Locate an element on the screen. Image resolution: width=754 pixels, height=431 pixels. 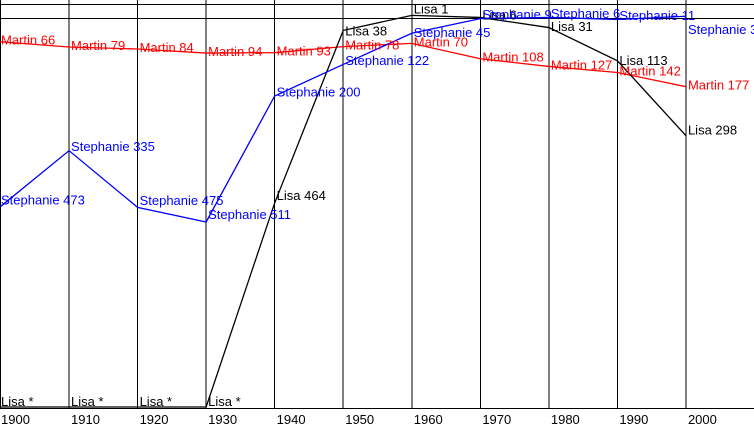
point-label-stephanie-1900: Stephanie 473 is located at coordinates (43, 200).